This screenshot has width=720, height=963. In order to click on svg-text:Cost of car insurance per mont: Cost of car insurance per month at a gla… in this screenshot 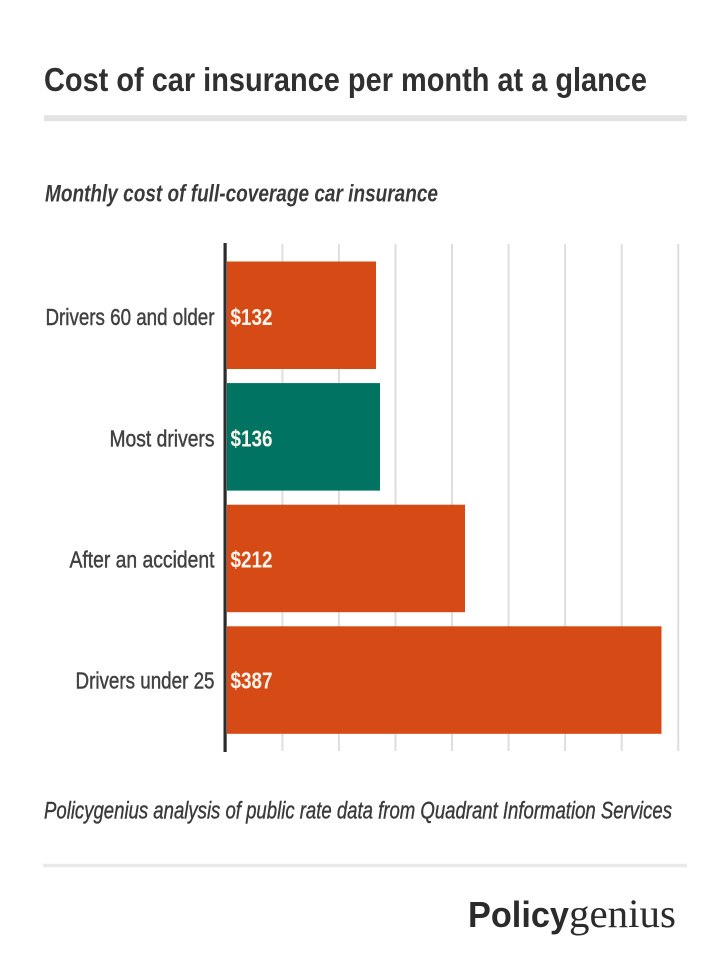, I will do `click(345, 79)`.